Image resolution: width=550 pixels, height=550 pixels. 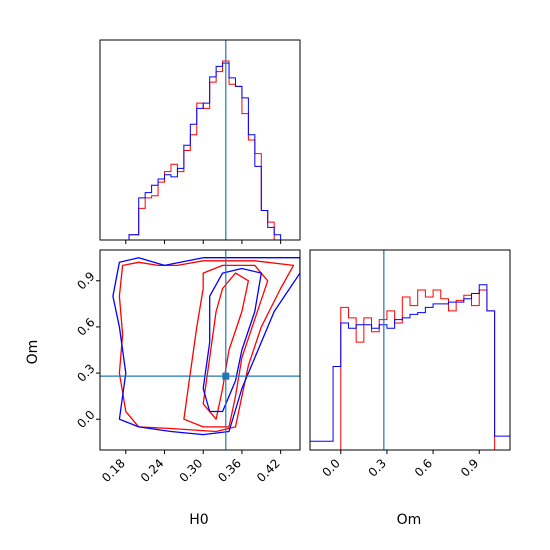 I want to click on x-axis-label-h0: H0, so click(x=198, y=520).